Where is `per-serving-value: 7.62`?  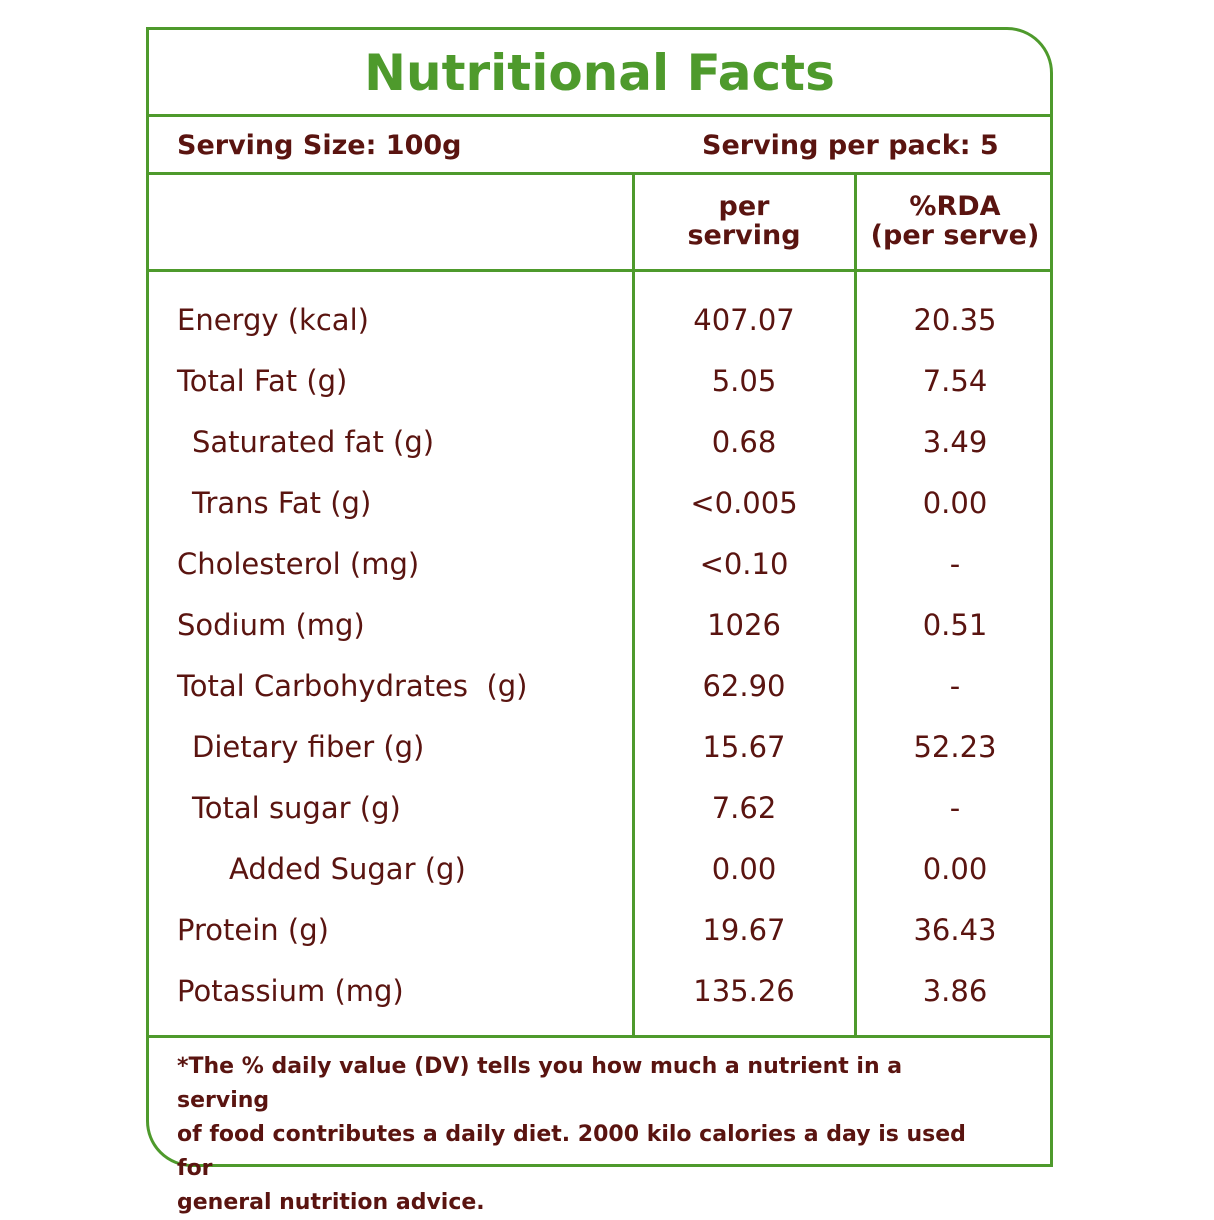
per-serving-value: 7.62 is located at coordinates (744, 808).